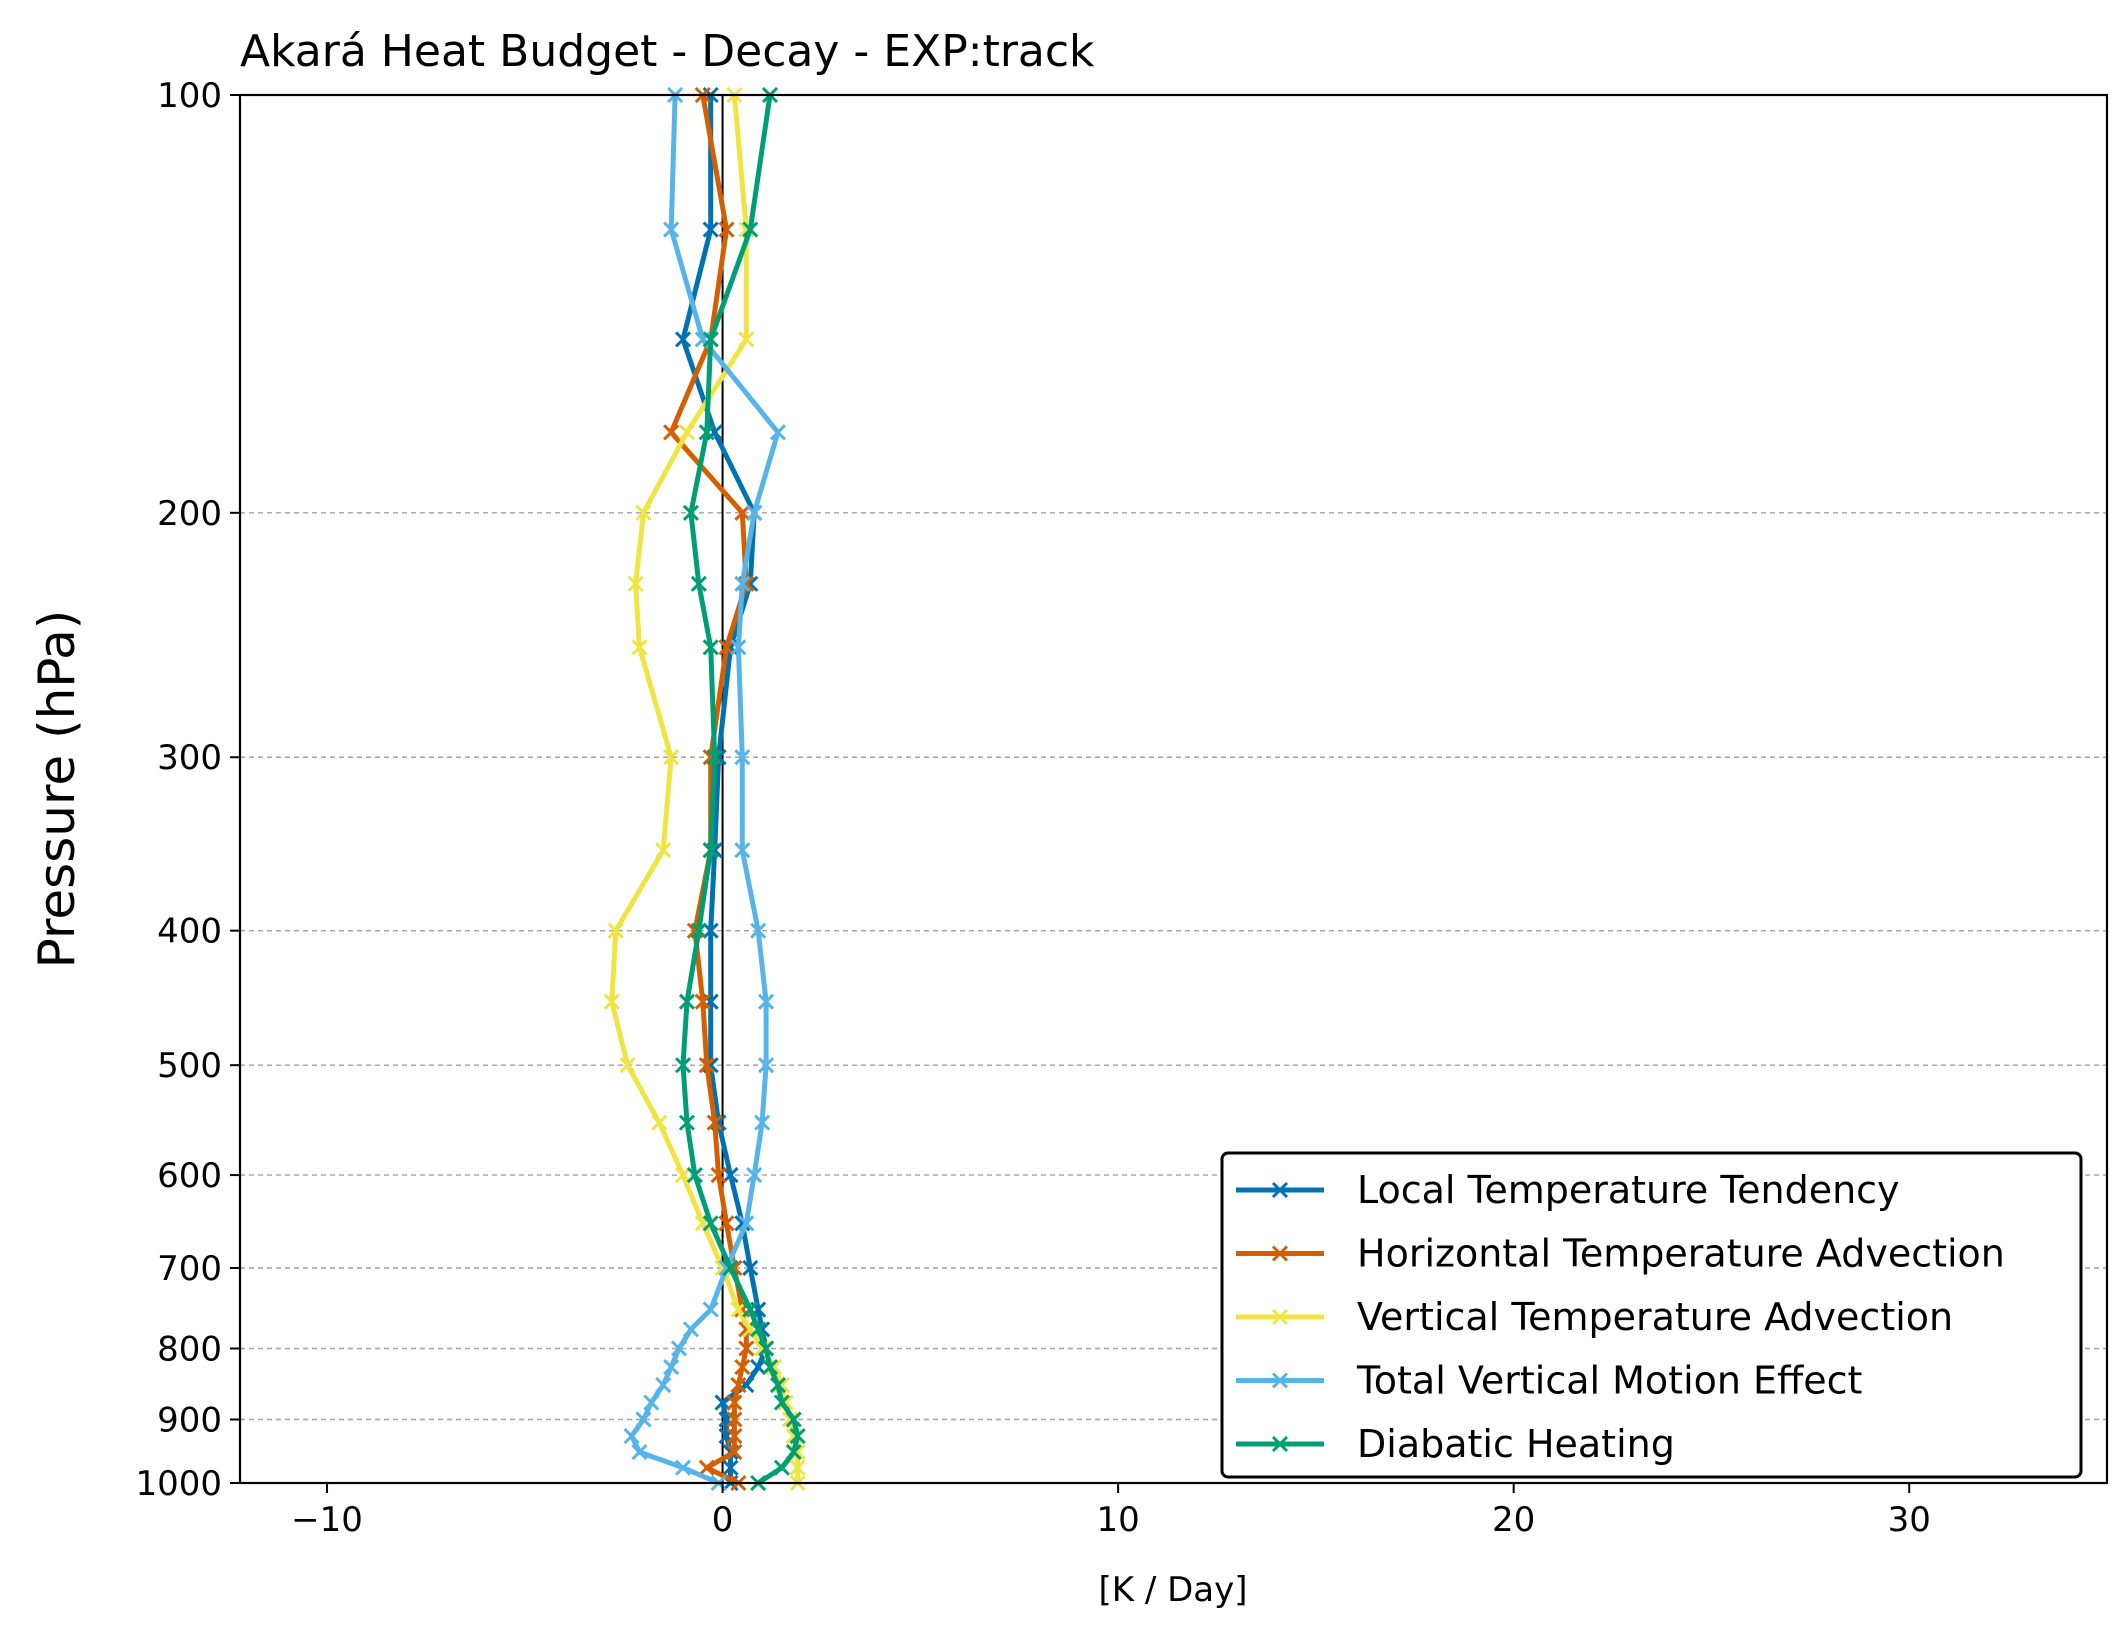 The image size is (2128, 1640). Describe the element at coordinates (327, 1520) in the screenshot. I see `x-tick-label: −10` at that location.